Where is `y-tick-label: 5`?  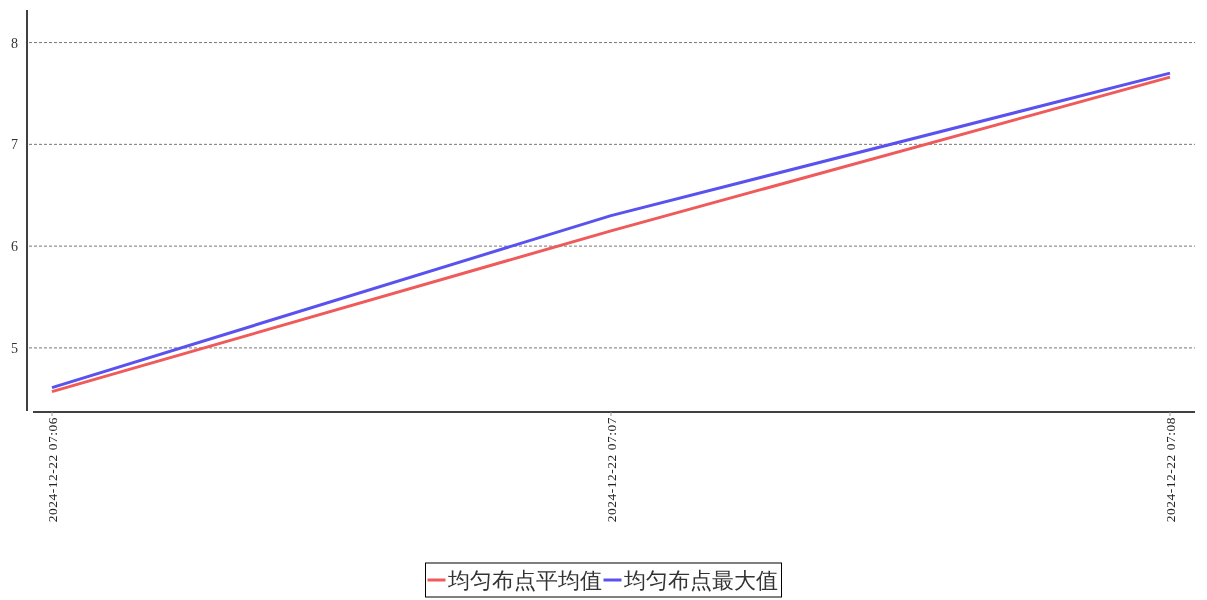 y-tick-label: 5 is located at coordinates (14, 348).